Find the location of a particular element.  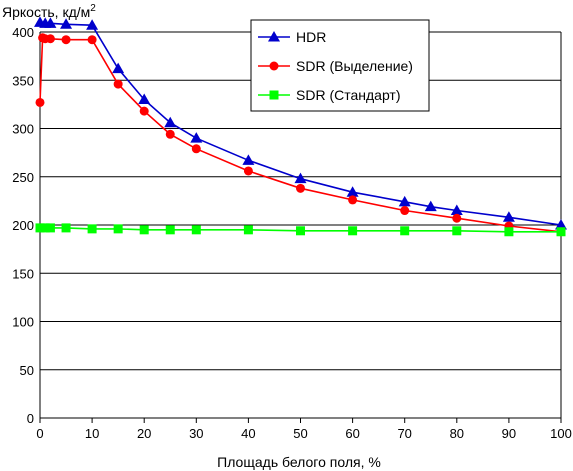

legend: HDR SDR (Выделение) SDR (Стандарт) is located at coordinates (340, 65).